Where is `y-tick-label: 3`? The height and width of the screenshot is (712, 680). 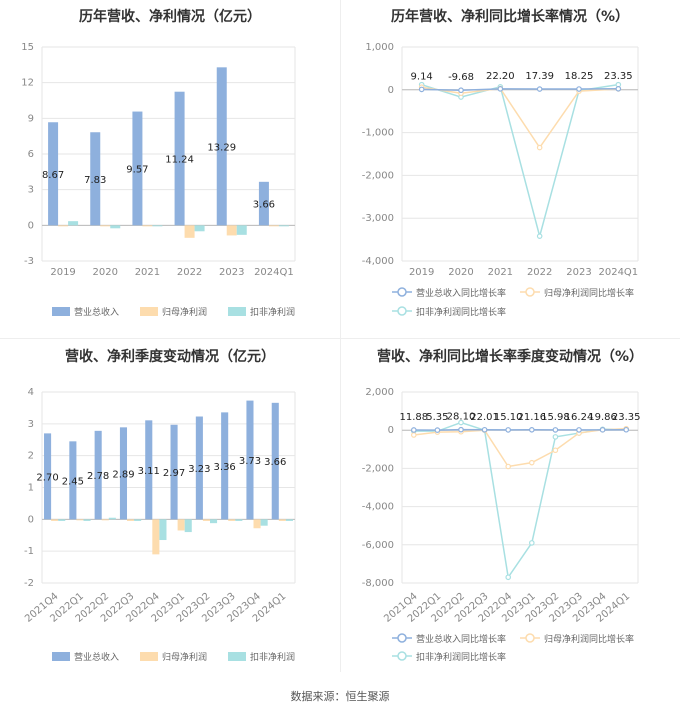
y-tick-label: 3 is located at coordinates (31, 424).